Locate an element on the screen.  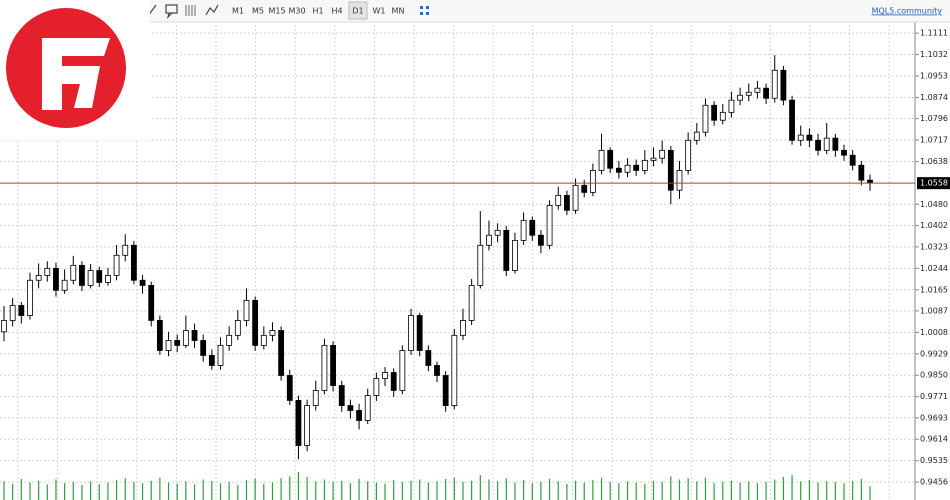
timeframe-button: H4 is located at coordinates (336, 11).